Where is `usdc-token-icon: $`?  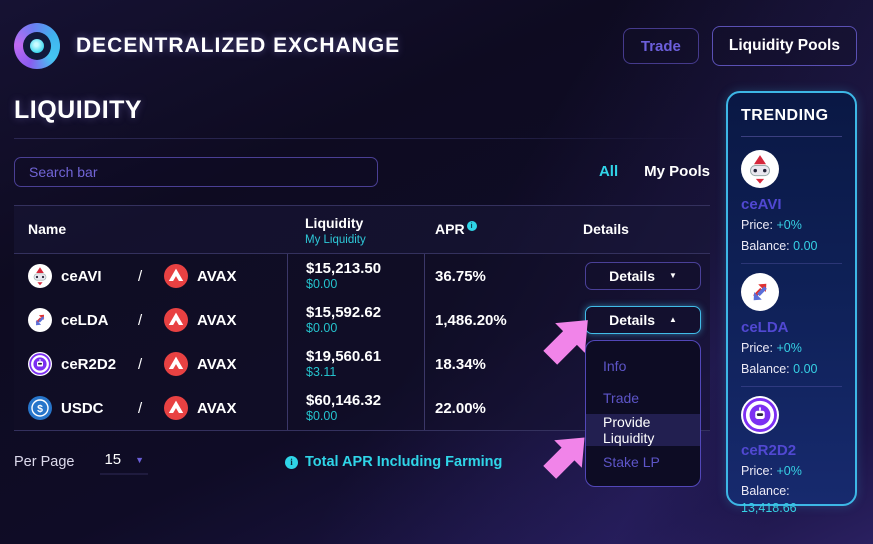
usdc-token-icon: $ is located at coordinates (40, 408).